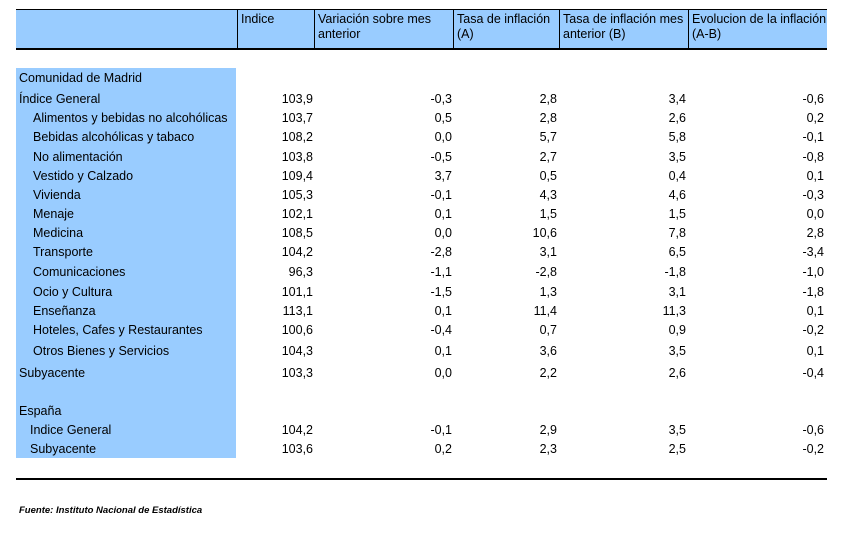  Describe the element at coordinates (297, 118) in the screenshot. I see `indice-value: 103,7` at that location.